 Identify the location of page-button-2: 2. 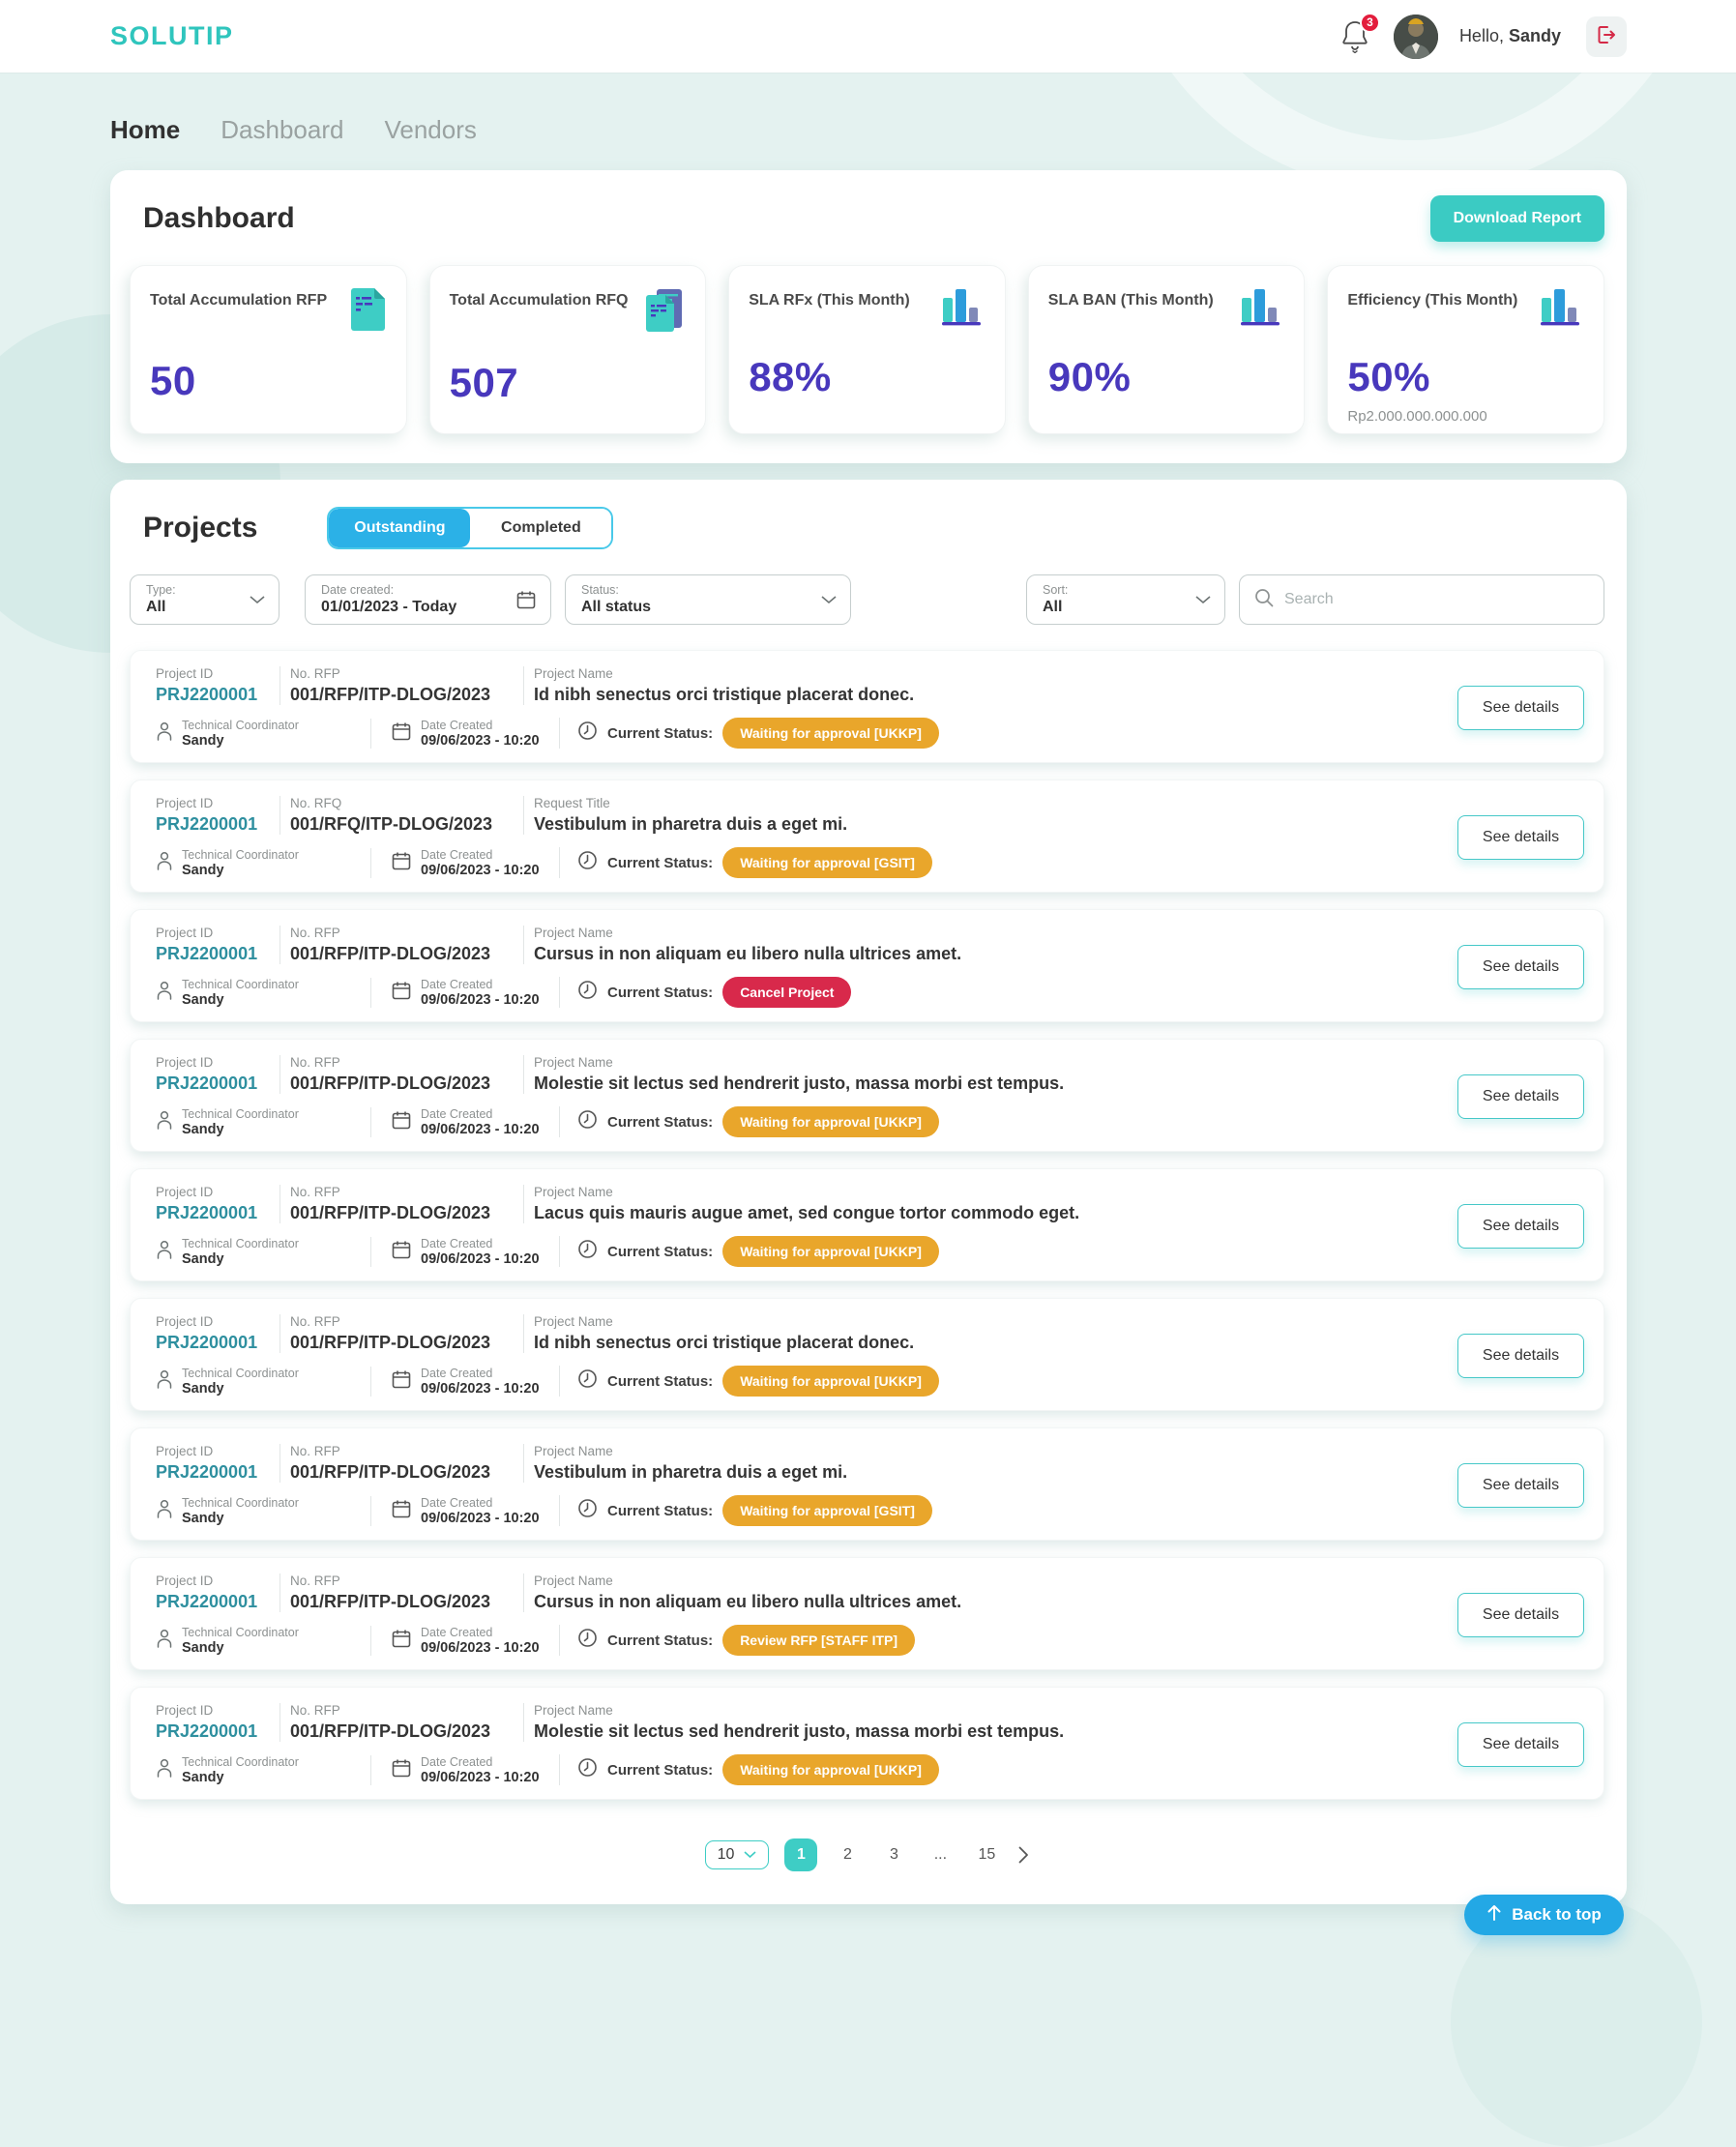
(847, 1855).